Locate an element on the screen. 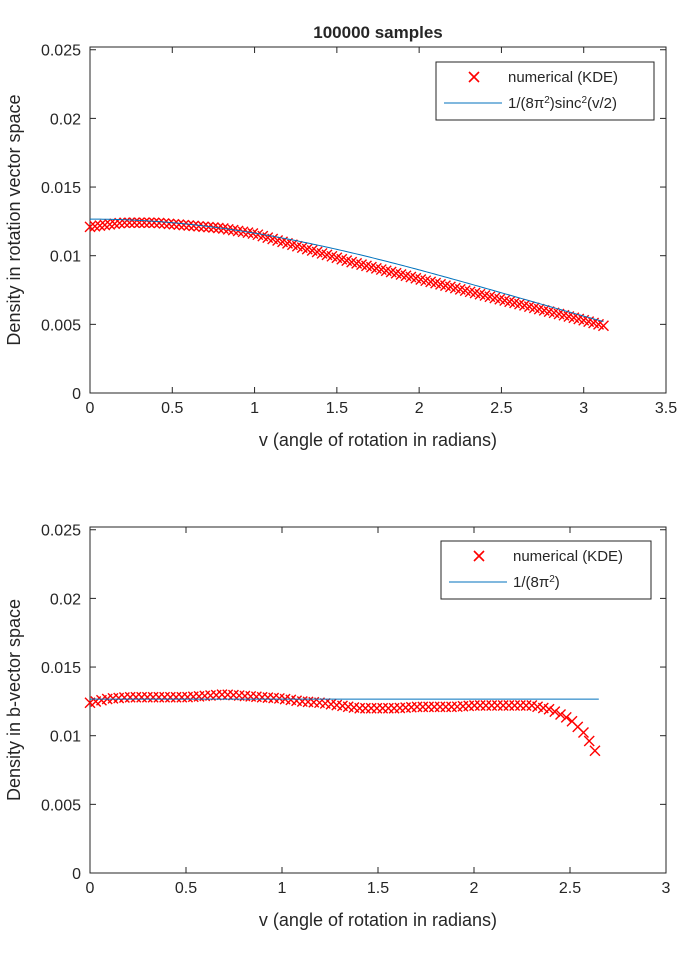 The image size is (696, 962). legend-label-analytic: 1/(8π2) is located at coordinates (536, 583).